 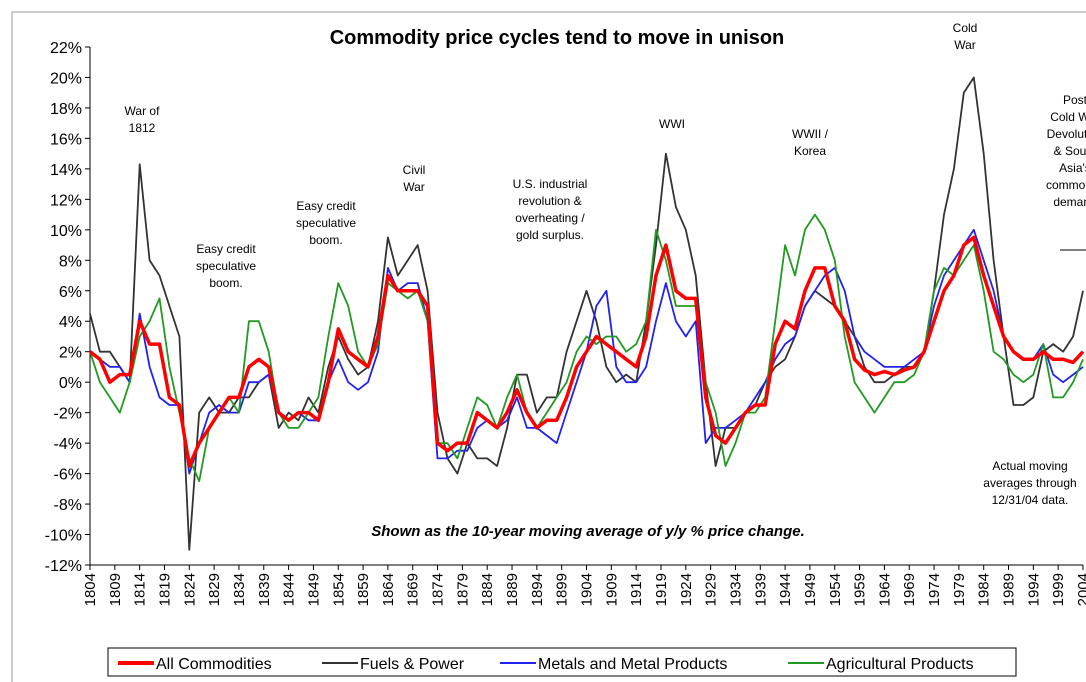 I want to click on y-tick-label: 8%, so click(x=70, y=261).